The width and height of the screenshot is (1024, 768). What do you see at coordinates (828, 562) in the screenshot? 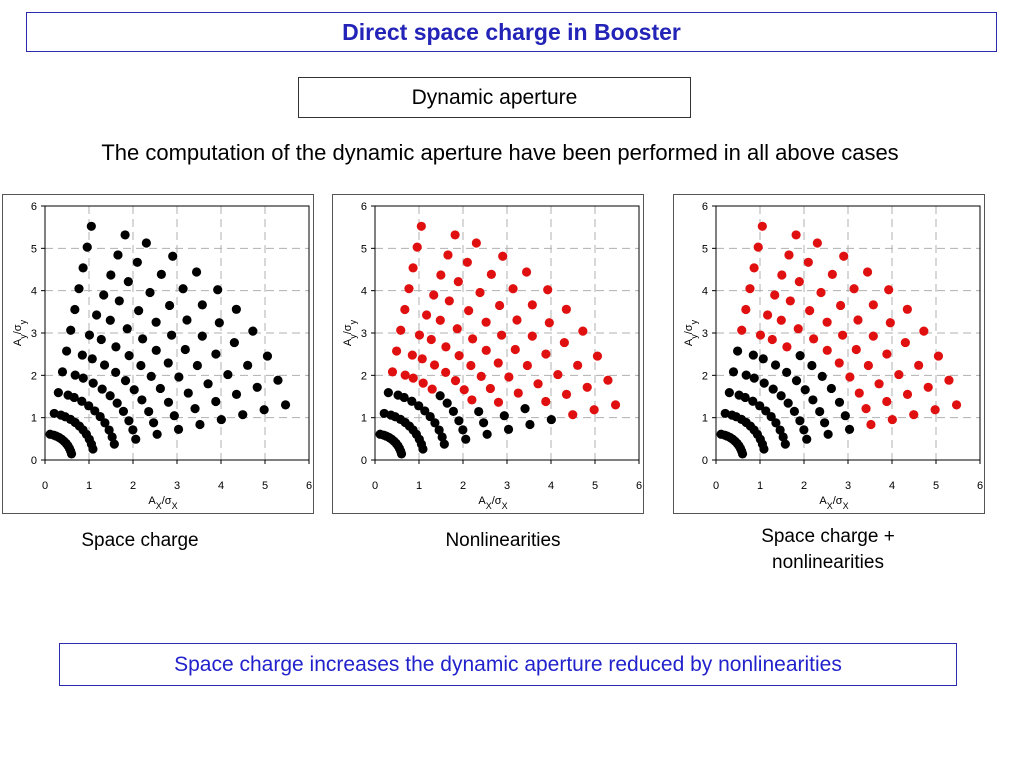
I see `caption-combined-line-2: nonlinearities` at bounding box center [828, 562].